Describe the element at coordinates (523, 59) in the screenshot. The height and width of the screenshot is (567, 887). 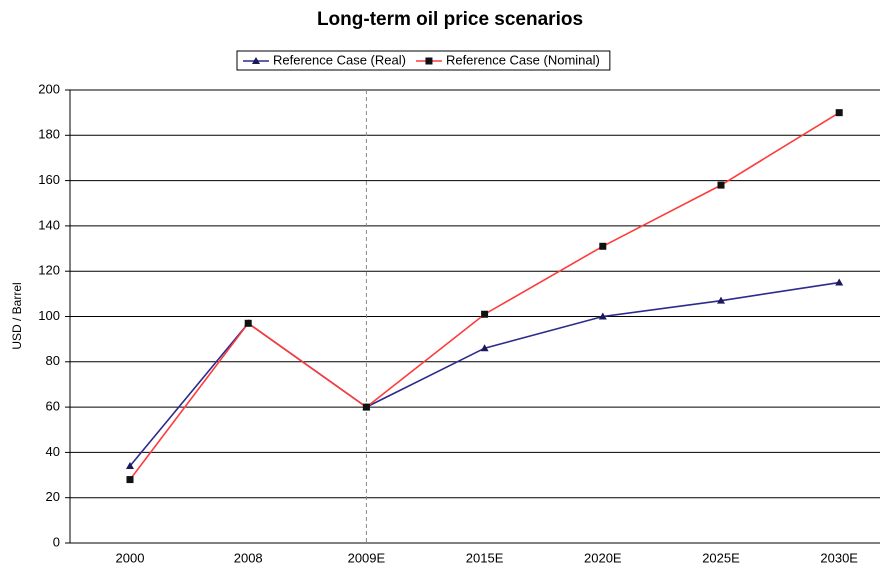
I see `legend-label: Reference Case (Nominal)` at that location.